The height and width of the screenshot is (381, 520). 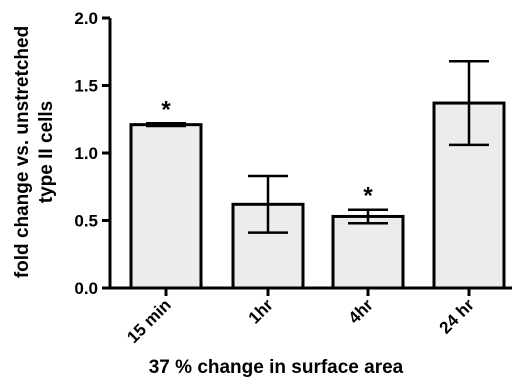 What do you see at coordinates (86, 86) in the screenshot?
I see `y-tick-label: 1.5` at bounding box center [86, 86].